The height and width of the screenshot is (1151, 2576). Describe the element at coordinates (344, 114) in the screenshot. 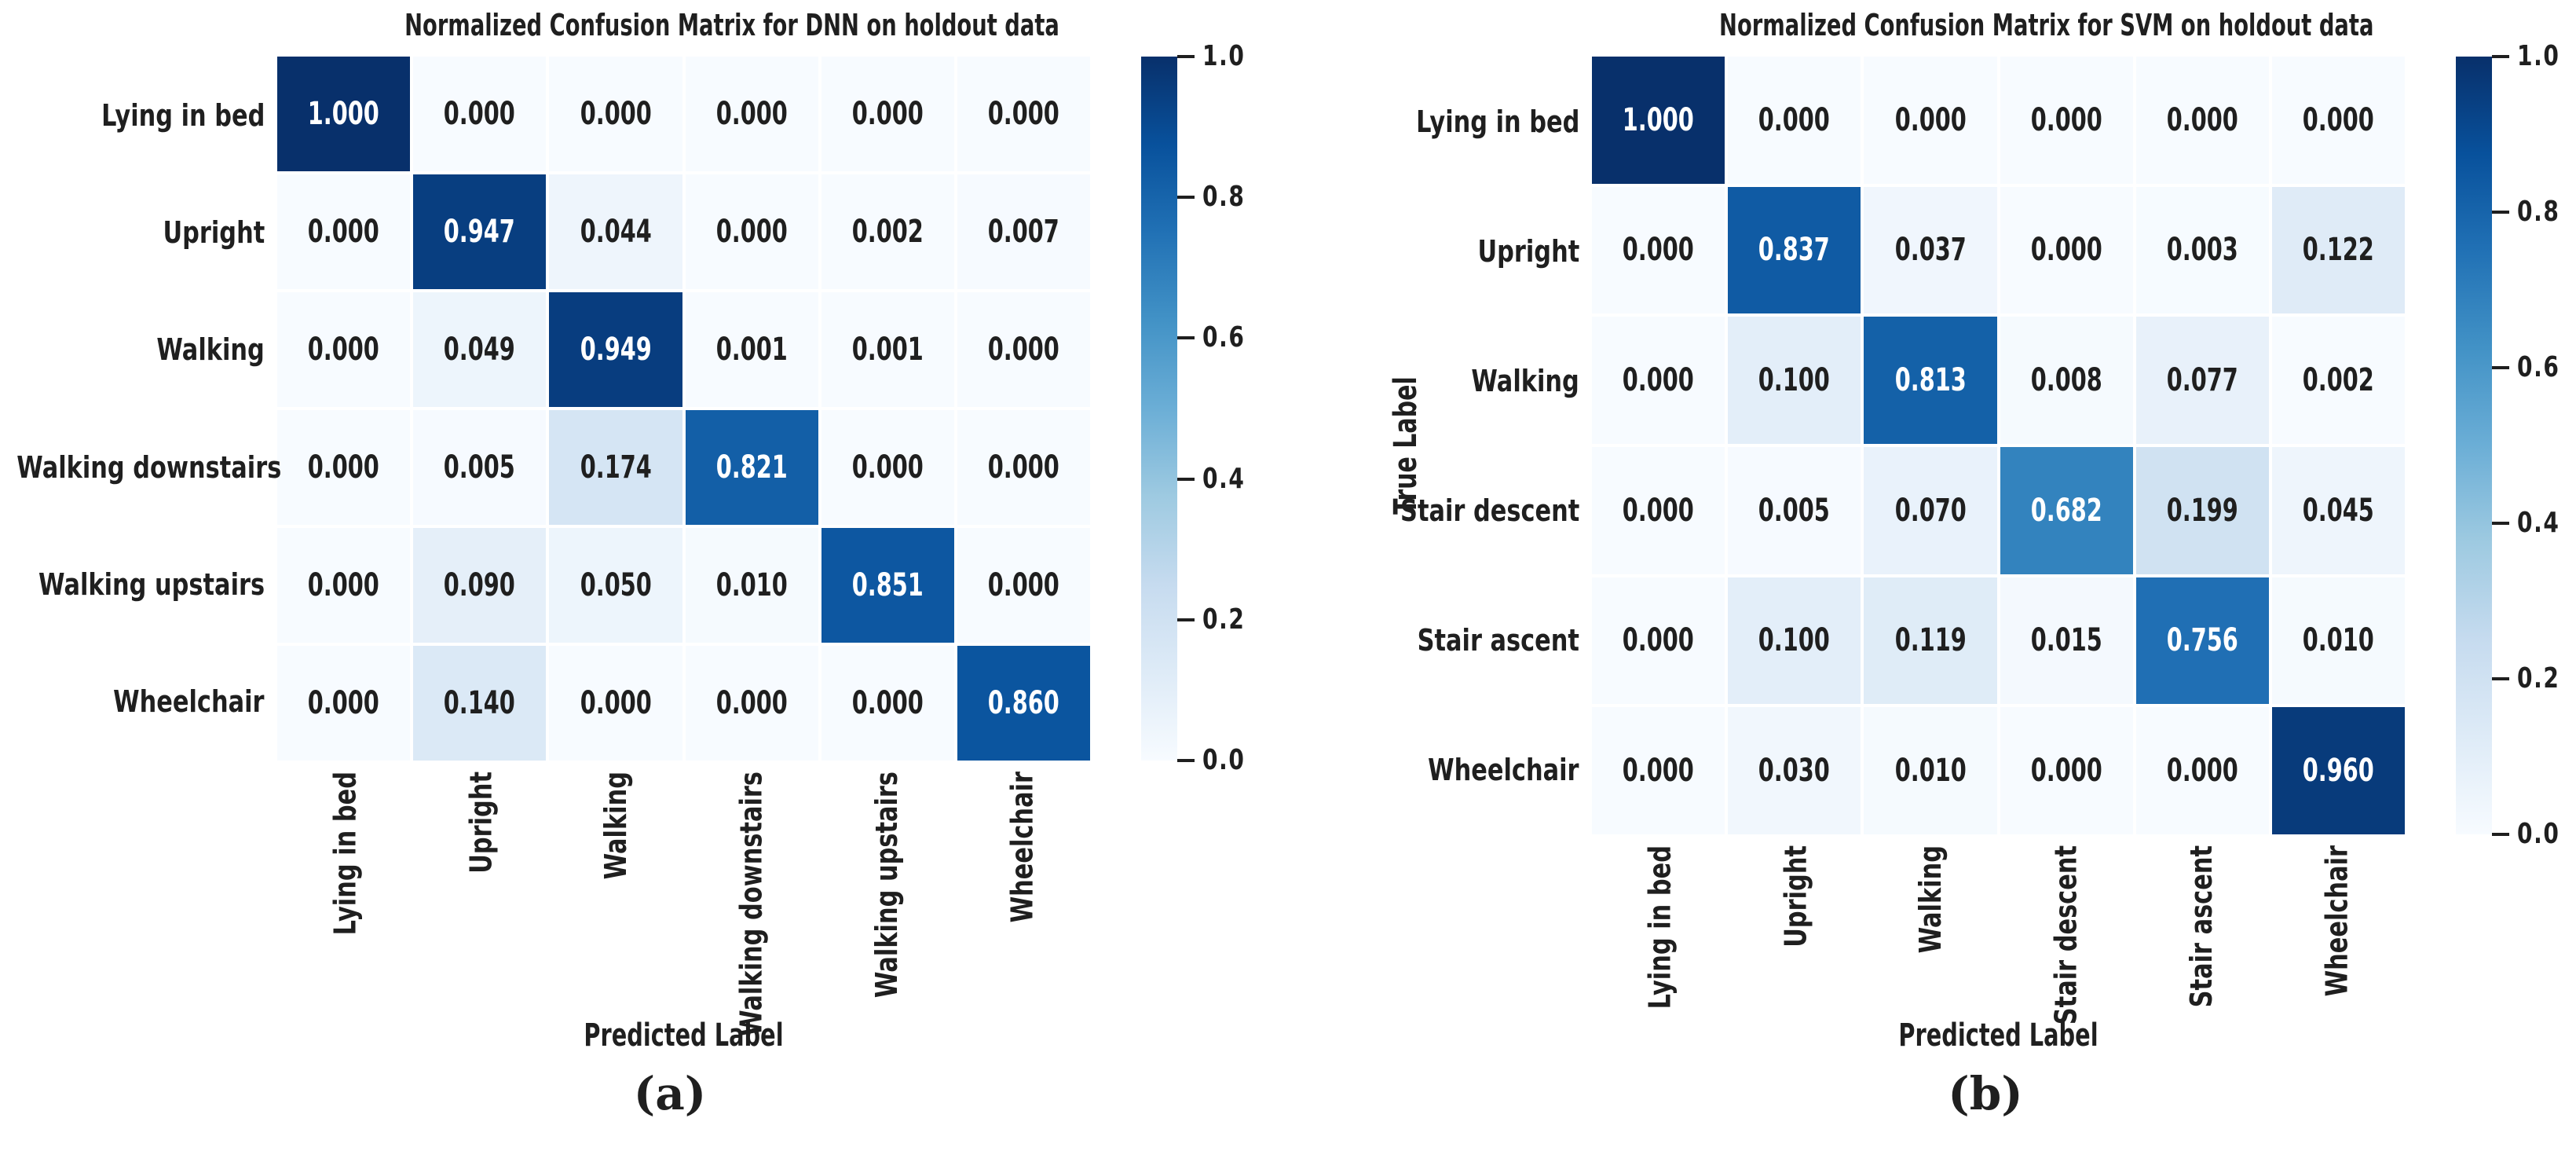

I see `cell-value: 1.000` at that location.